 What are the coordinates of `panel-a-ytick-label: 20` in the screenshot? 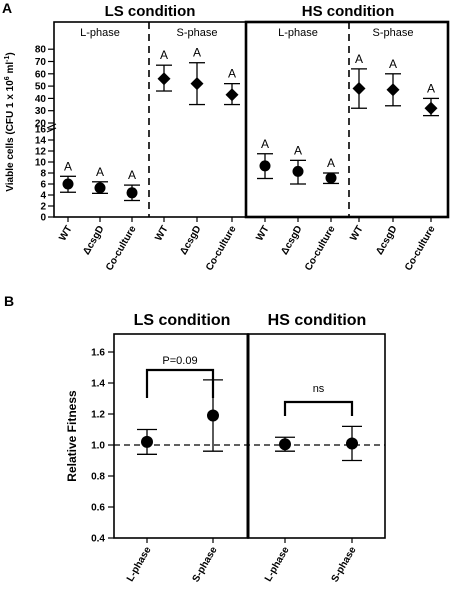 It's located at (41, 124).